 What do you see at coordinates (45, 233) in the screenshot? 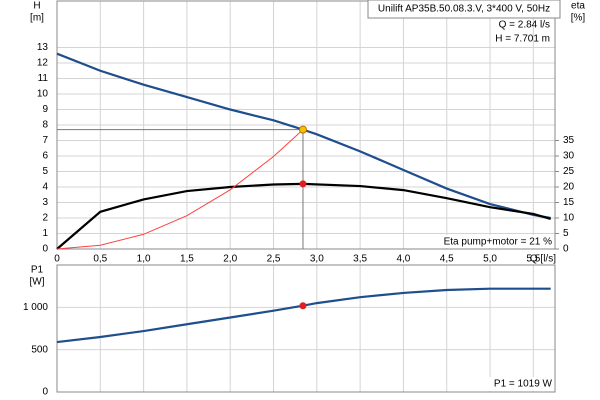
I see `y-tick-label: 1` at bounding box center [45, 233].